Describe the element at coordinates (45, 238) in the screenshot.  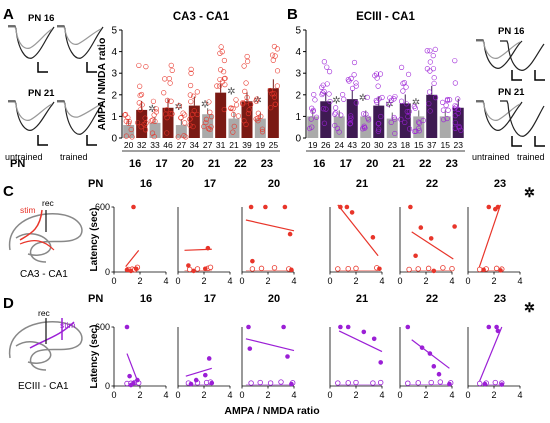
I see `ca-layer-c` at that location.